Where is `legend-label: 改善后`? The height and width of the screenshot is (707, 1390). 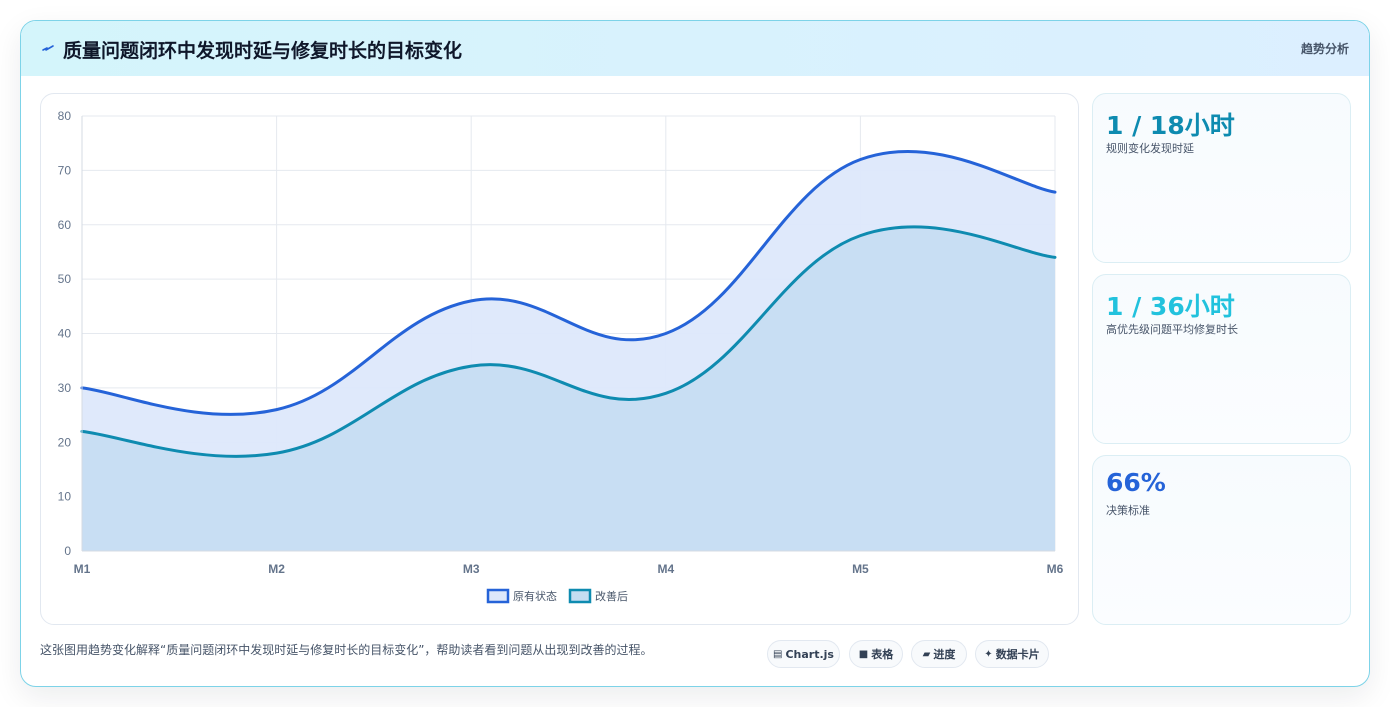
legend-label: 改善后 is located at coordinates (611, 596).